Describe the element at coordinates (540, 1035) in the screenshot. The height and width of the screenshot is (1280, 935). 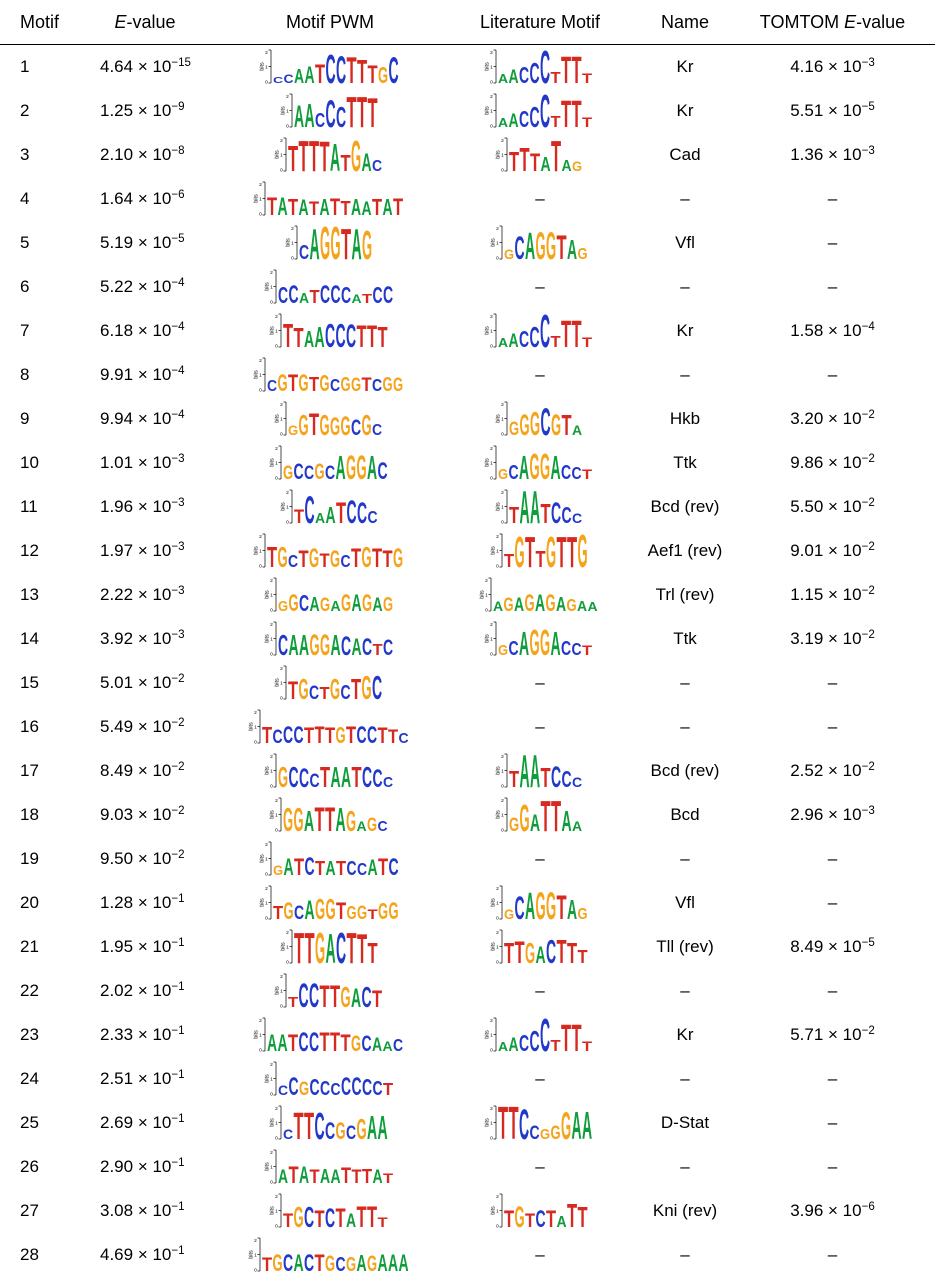
I see `literature-motif-logo: bits 2 1 0 A A C C C T T T T` at that location.